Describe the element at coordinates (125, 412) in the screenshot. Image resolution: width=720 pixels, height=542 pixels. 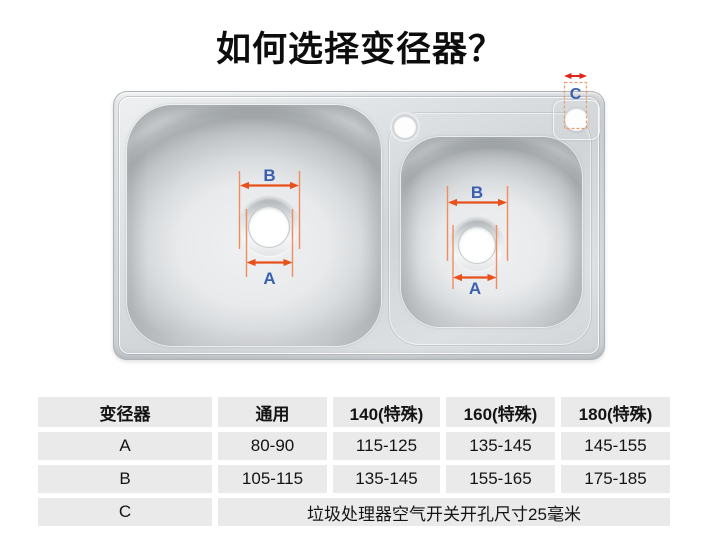
I see `header-reducer: 变径器` at that location.